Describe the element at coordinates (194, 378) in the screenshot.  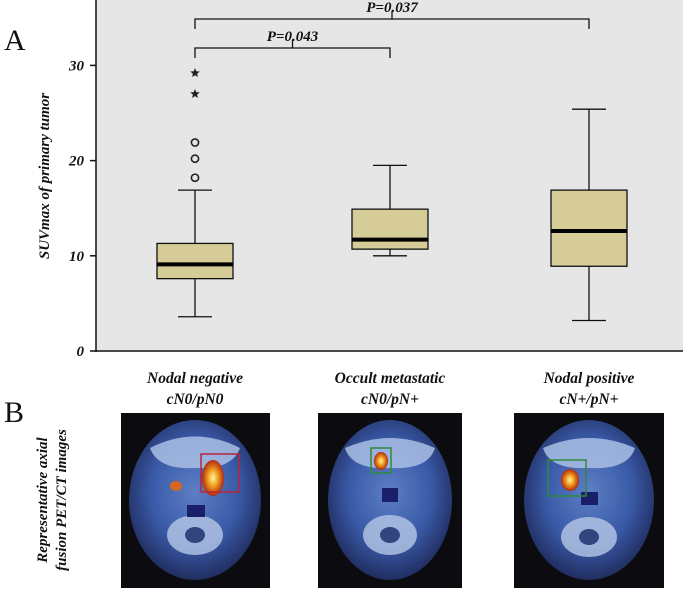
I see `category-label-0-line1: Nodal negative` at that location.